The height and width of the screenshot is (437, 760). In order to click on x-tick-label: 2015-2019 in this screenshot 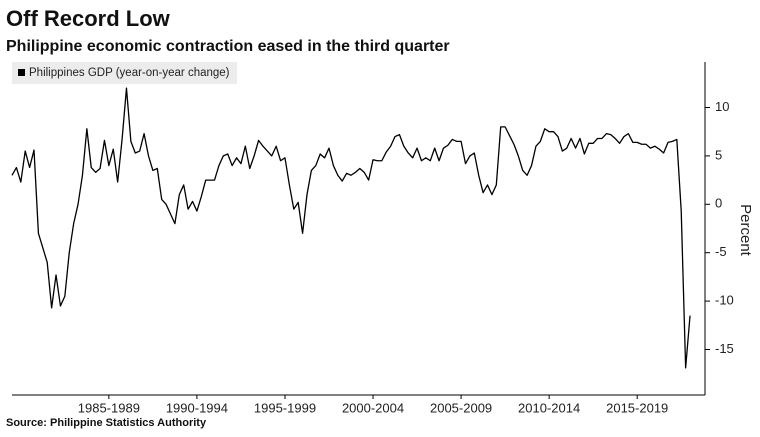, I will do `click(637, 407)`.